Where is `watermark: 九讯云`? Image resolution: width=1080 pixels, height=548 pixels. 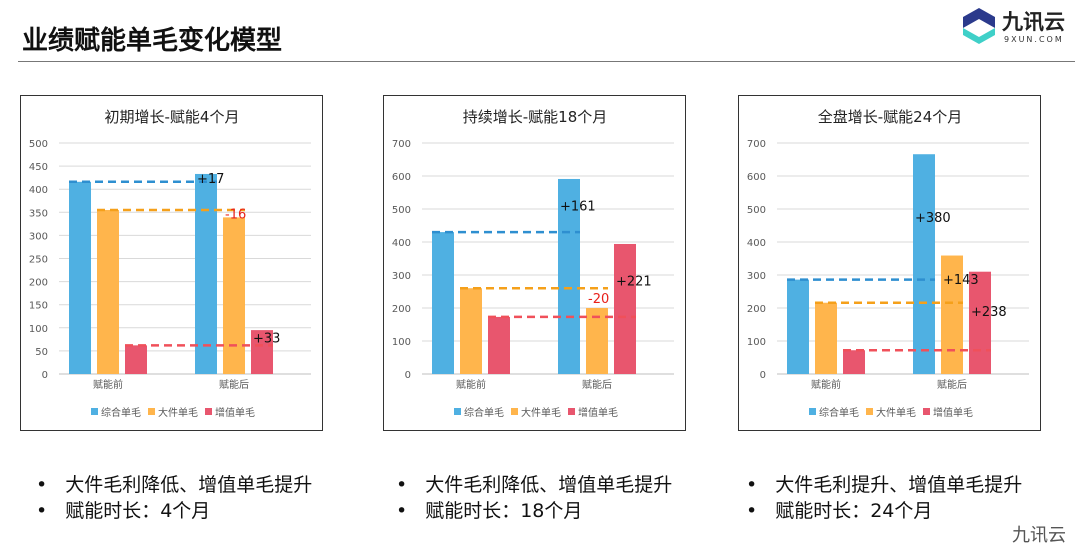 watermark: 九讯云 is located at coordinates (1039, 535).